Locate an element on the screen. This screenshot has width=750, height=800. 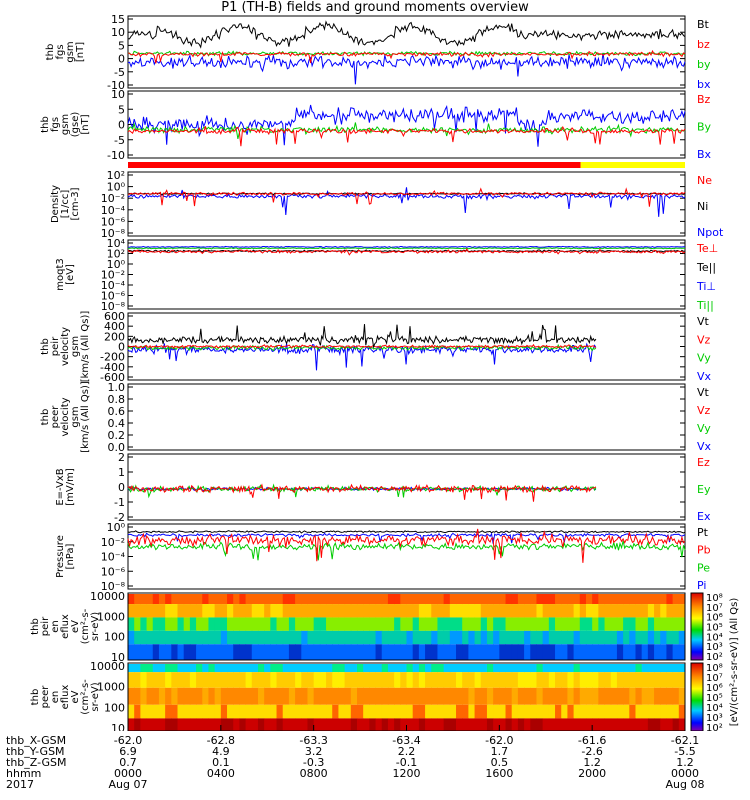
y-axis-label: velocity is located at coordinates (65, 346).